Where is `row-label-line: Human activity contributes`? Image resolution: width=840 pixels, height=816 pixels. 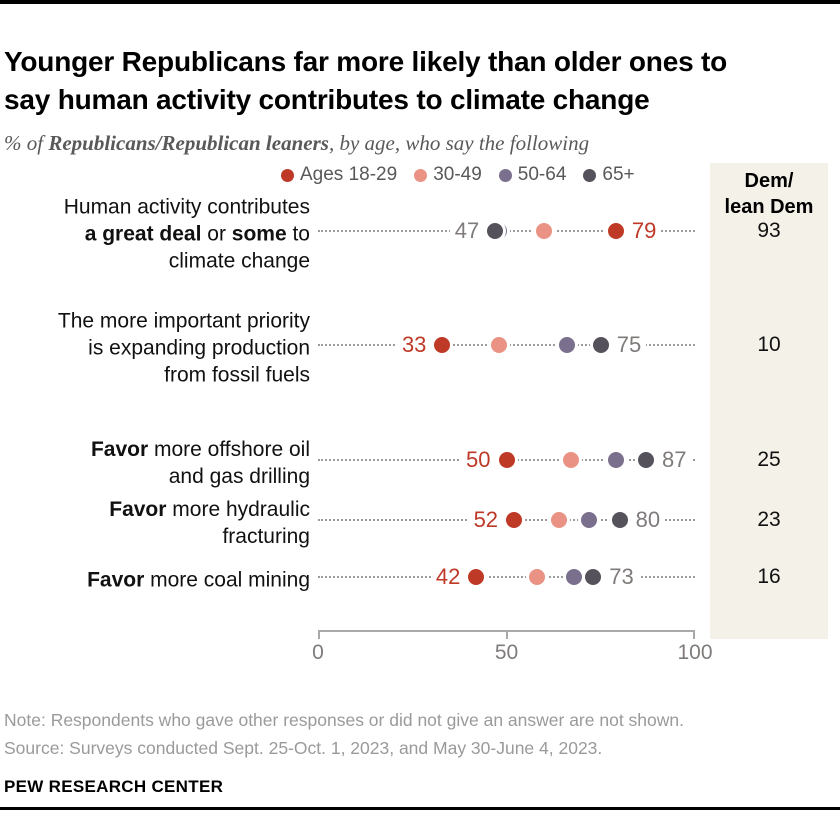
row-label-line: Human activity contributes is located at coordinates (155, 207).